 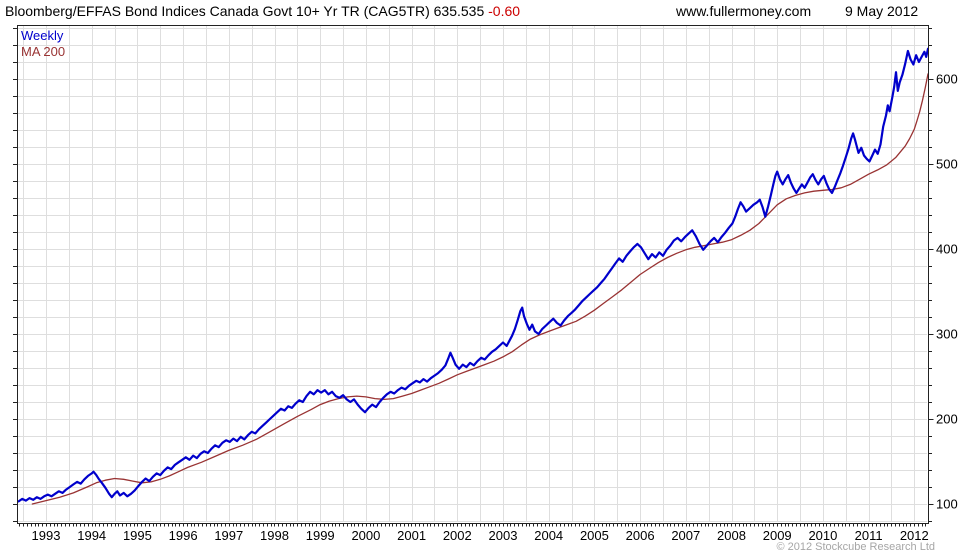 What do you see at coordinates (947, 334) in the screenshot?
I see `y-axis-label: 300` at bounding box center [947, 334].